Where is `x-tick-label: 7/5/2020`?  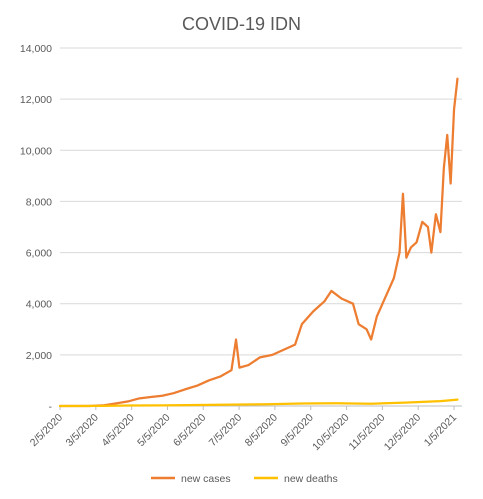
x-tick-label: 7/5/2020 is located at coordinates (225, 430).